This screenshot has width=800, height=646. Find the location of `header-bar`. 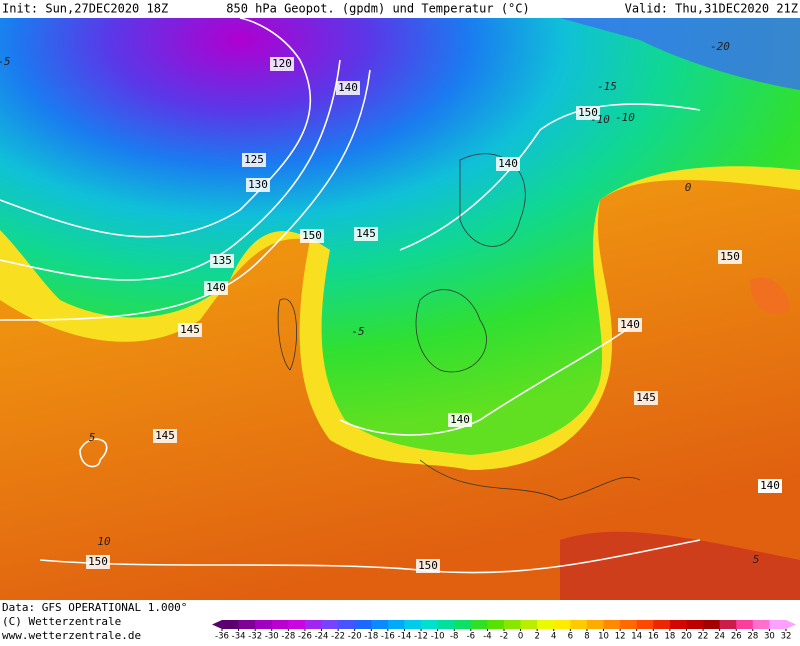

header-bar is located at coordinates (400, 9).